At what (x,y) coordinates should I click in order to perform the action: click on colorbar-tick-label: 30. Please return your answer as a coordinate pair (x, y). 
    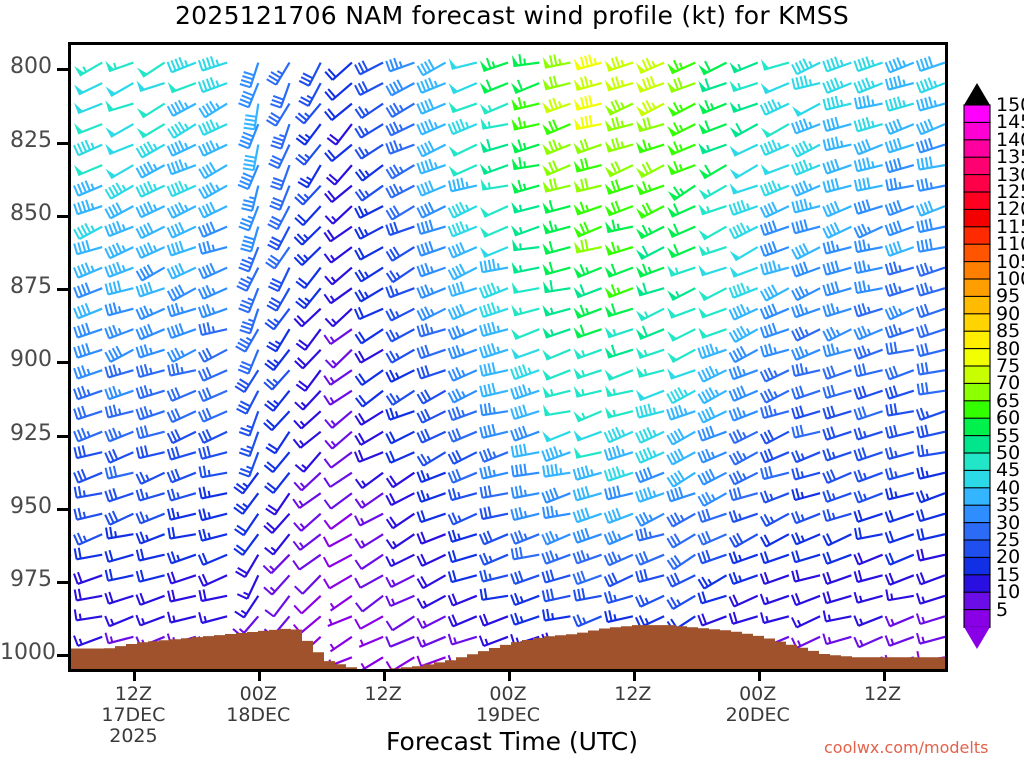
    Looking at the image, I should click on (1008, 522).